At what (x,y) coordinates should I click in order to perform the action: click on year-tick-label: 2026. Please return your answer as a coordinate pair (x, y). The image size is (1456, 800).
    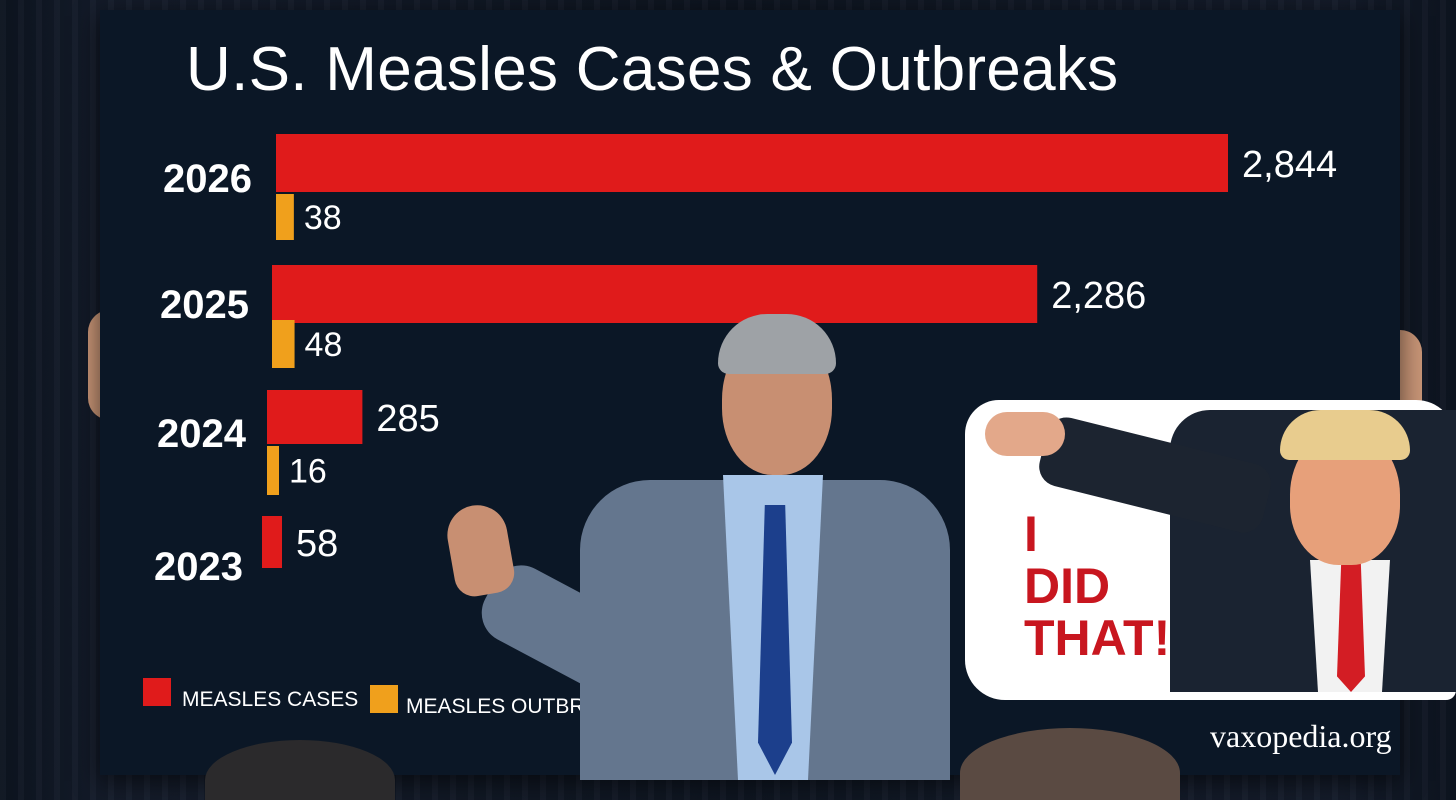
    Looking at the image, I should click on (207, 179).